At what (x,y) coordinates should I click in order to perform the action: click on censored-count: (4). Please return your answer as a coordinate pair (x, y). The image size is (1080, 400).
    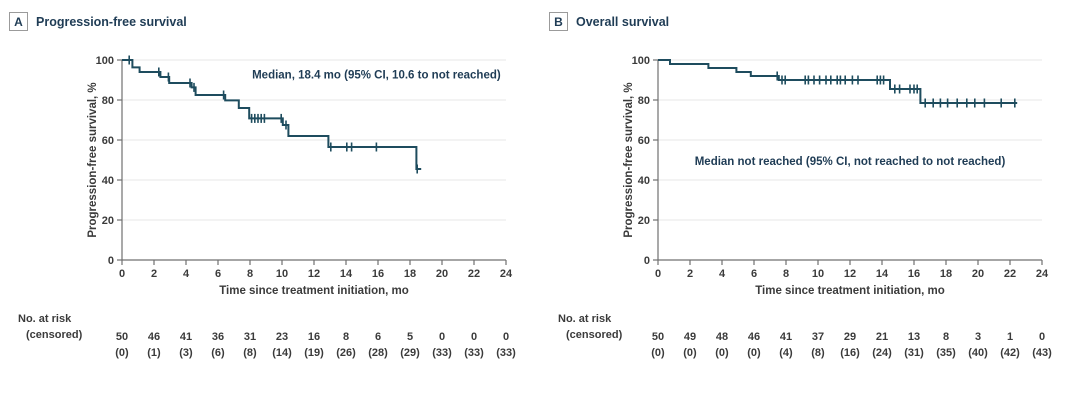
    Looking at the image, I should click on (786, 353).